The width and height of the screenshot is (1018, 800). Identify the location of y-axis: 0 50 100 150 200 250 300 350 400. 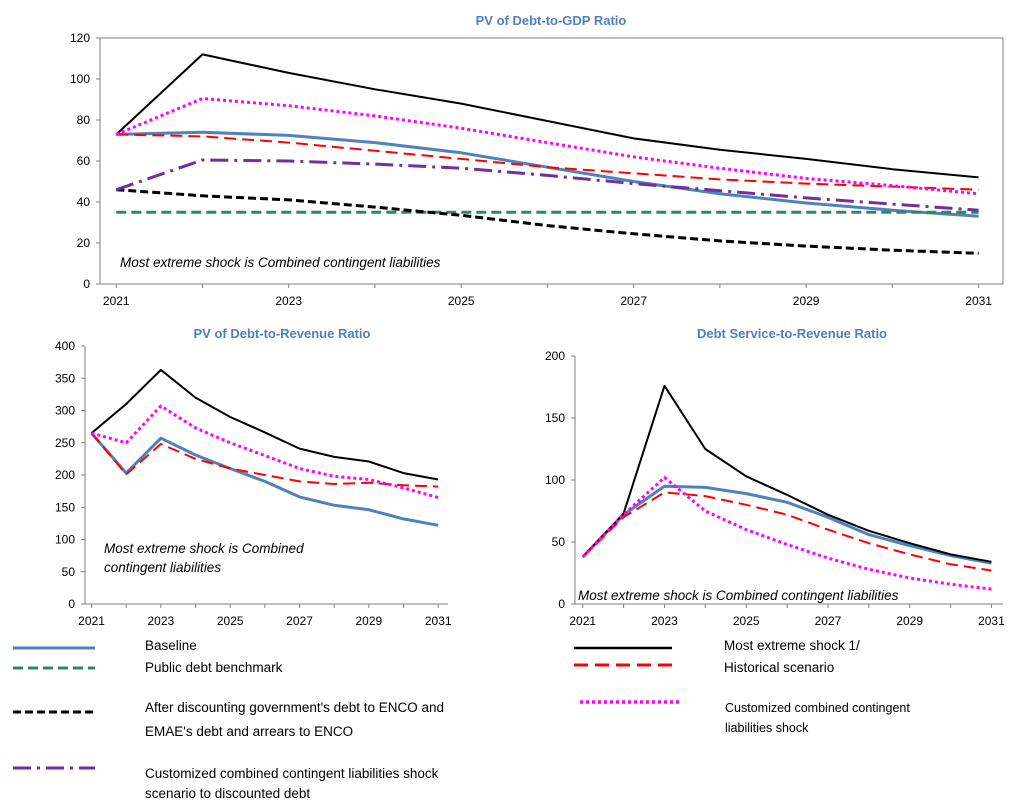
(251, 475).